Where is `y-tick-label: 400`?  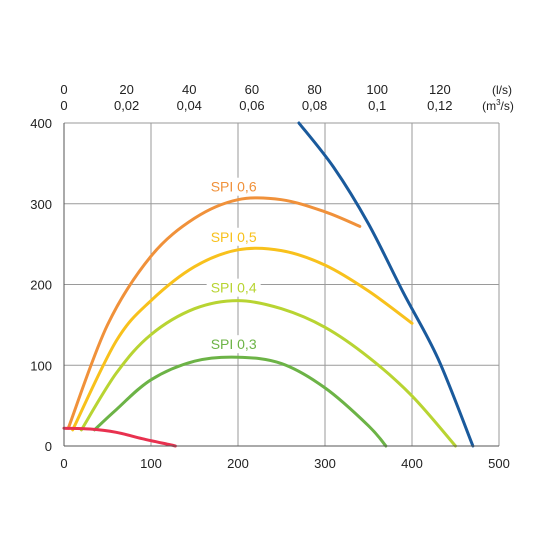 y-tick-label: 400 is located at coordinates (41, 123).